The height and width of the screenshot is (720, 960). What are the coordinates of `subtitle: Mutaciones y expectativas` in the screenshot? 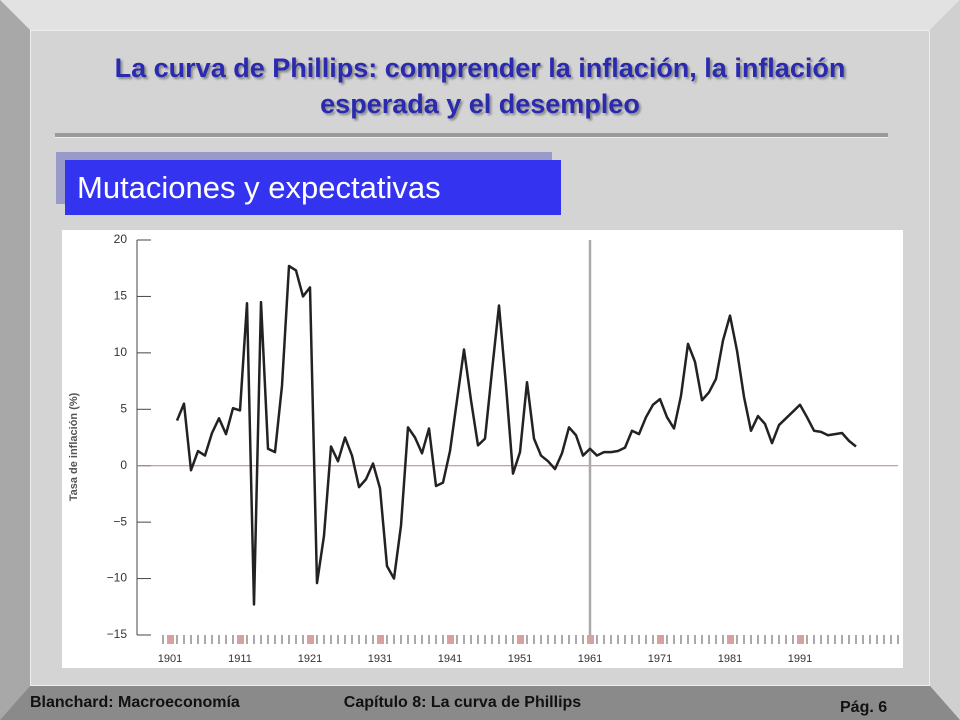 It's located at (313, 187).